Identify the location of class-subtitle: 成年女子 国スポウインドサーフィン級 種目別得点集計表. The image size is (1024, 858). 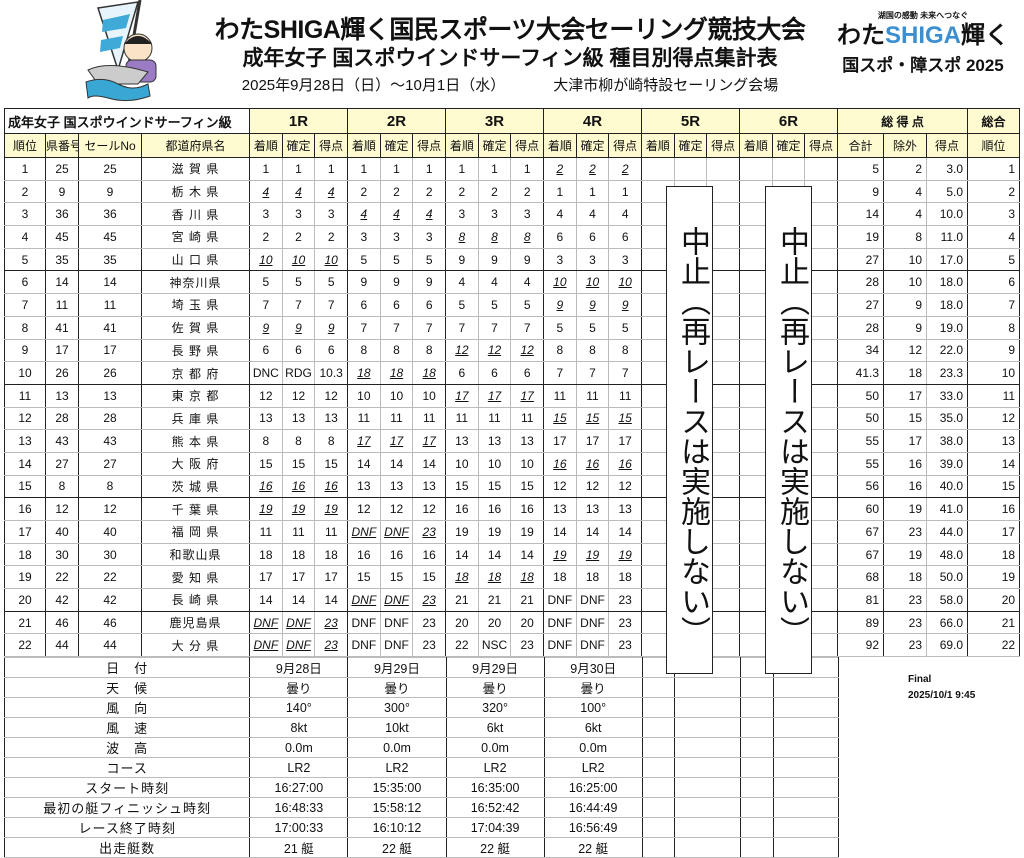
(510, 58).